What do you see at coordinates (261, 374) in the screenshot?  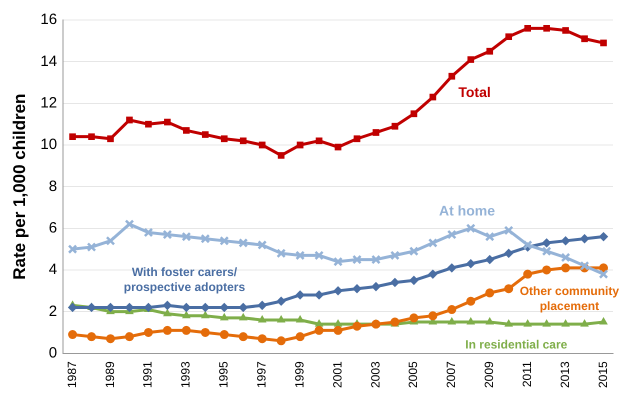 I see `x-tick-label: 1997` at bounding box center [261, 374].